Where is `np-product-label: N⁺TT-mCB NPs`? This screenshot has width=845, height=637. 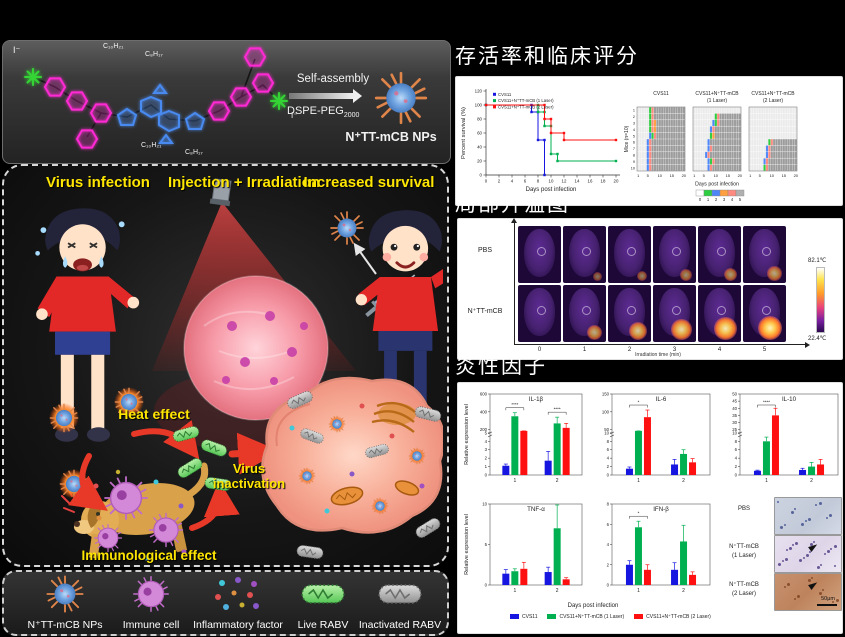
np-product-label: N⁺TT-mCB NPs is located at coordinates (391, 137).